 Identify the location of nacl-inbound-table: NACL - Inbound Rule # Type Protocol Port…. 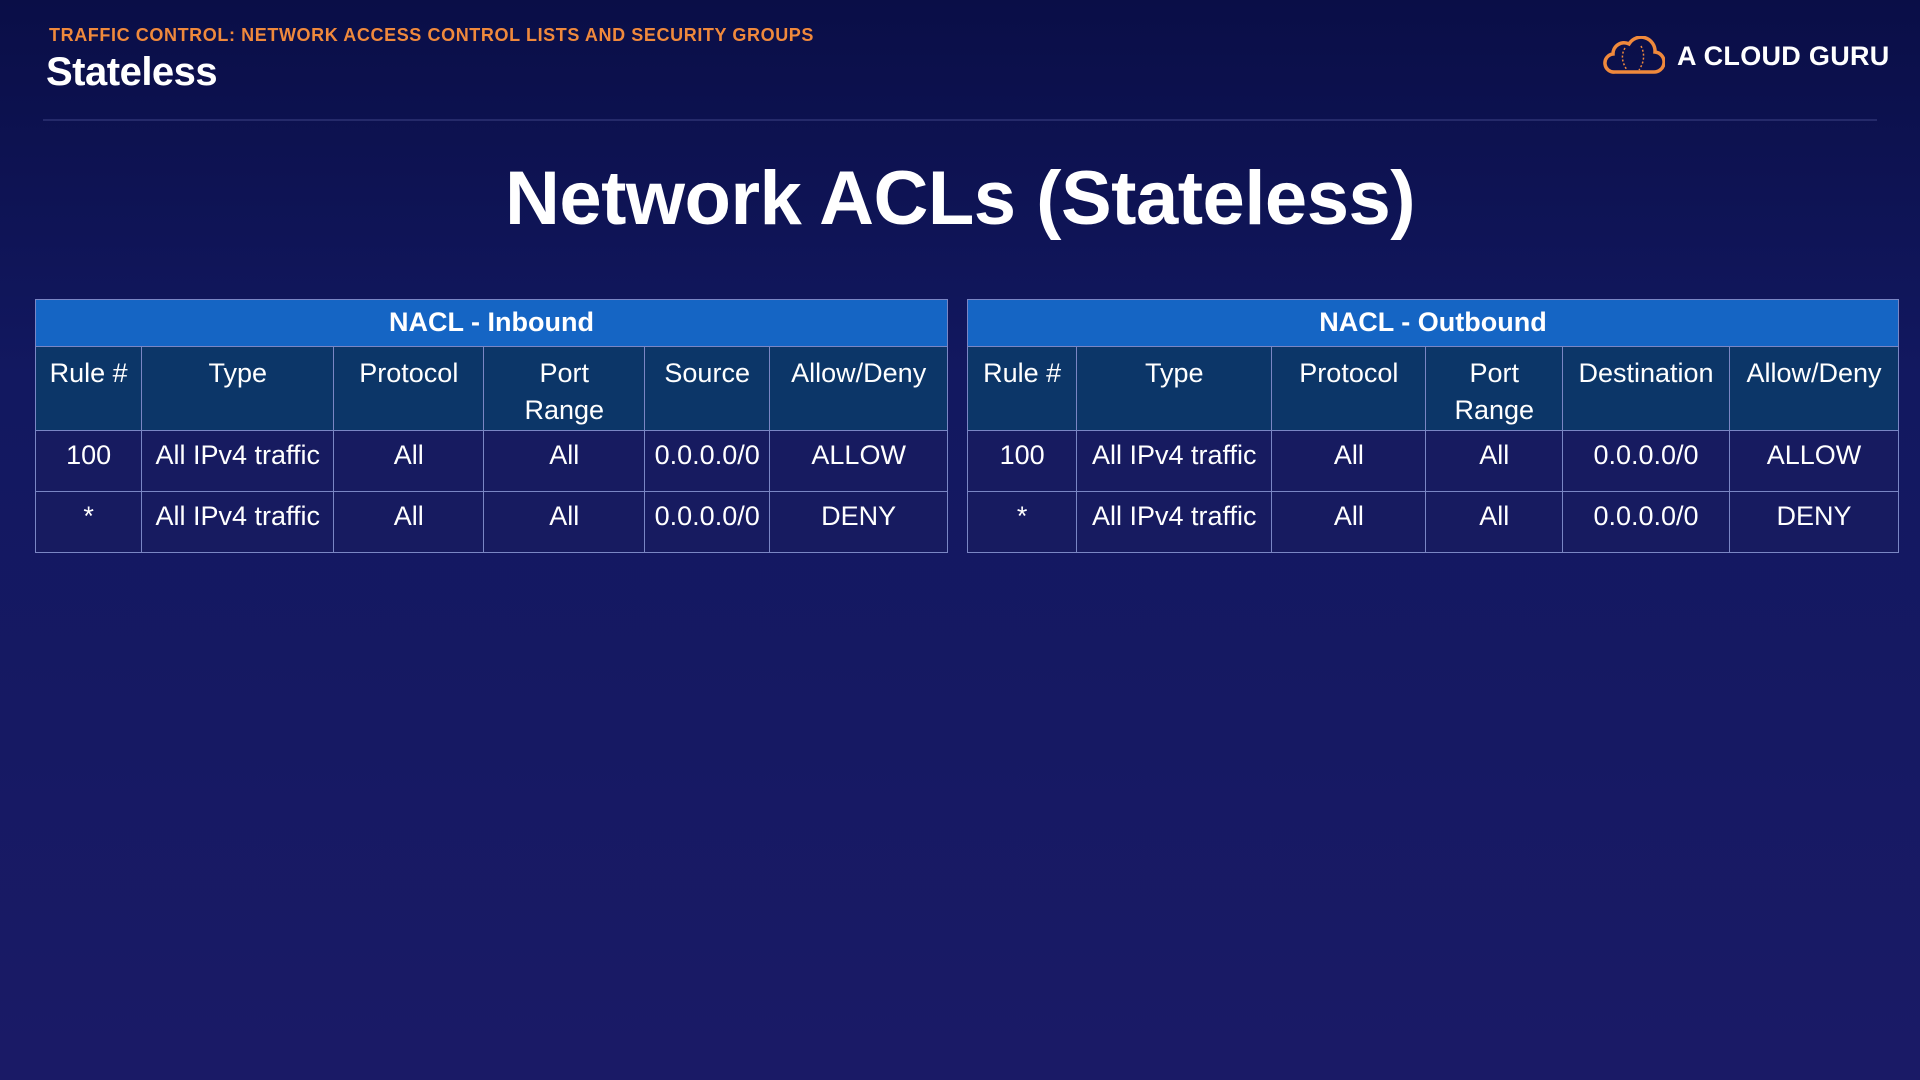
(491, 426).